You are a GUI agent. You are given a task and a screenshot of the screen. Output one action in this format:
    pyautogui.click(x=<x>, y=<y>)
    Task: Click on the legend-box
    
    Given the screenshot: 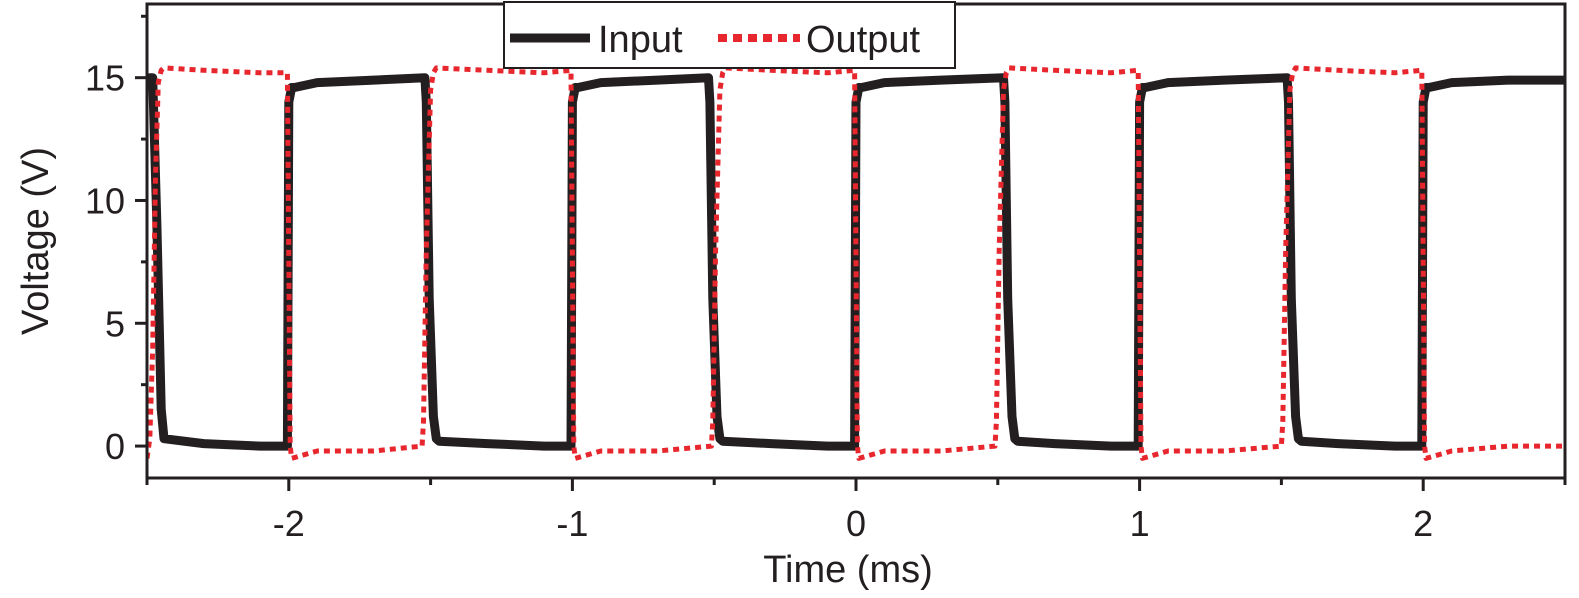 What is the action you would take?
    pyautogui.click(x=729, y=35)
    